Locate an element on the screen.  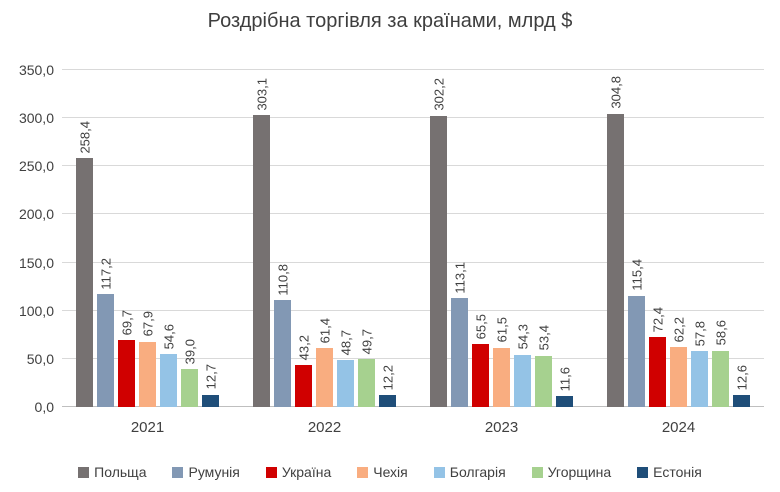
bar-Угорщина-2023: 53,4 is located at coordinates (543, 366).